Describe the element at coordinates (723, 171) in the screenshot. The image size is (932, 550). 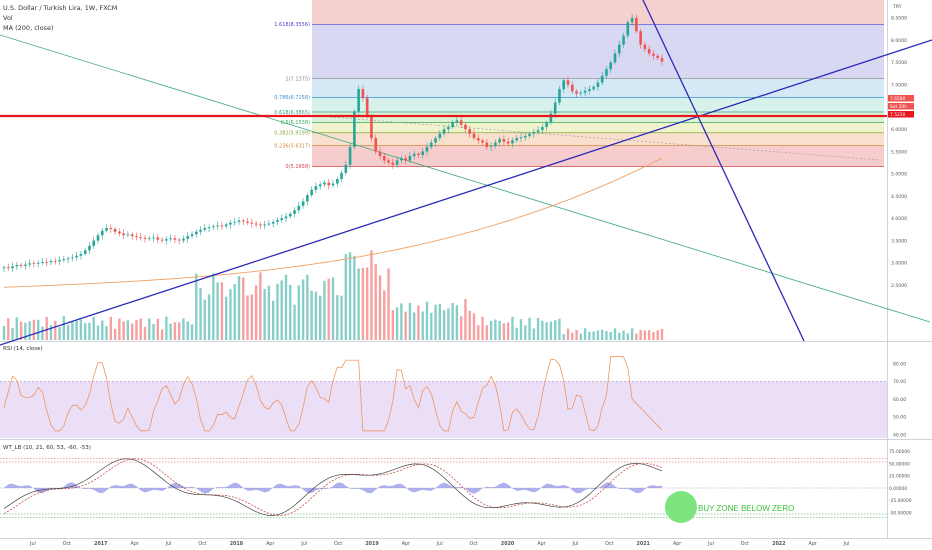
I see `falling-resistance-trendline` at that location.